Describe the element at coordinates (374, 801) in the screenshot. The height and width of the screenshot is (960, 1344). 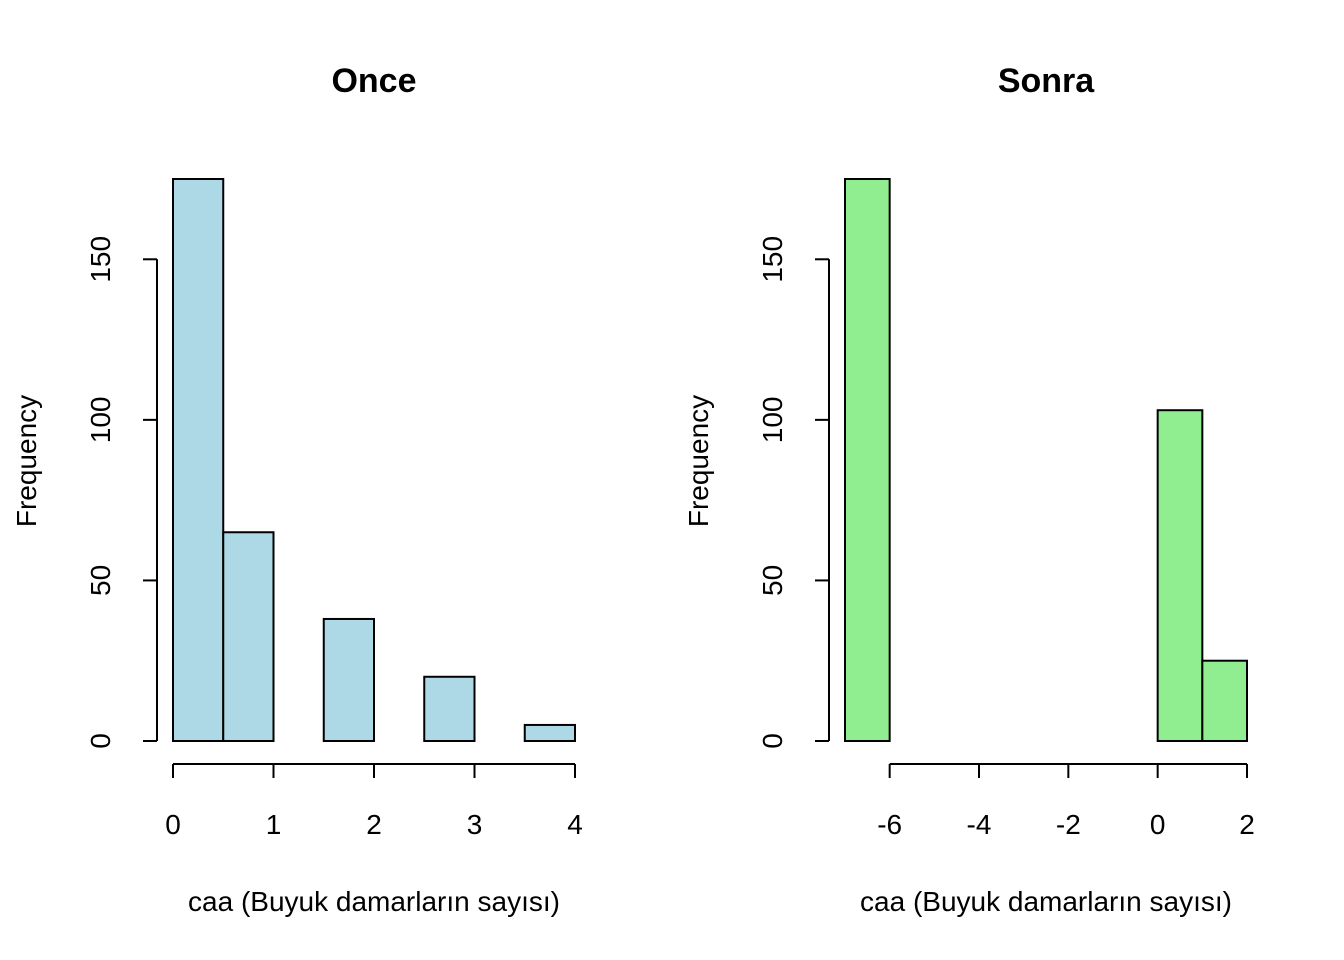
I see `x-axis: 0 1 2 3 4` at that location.